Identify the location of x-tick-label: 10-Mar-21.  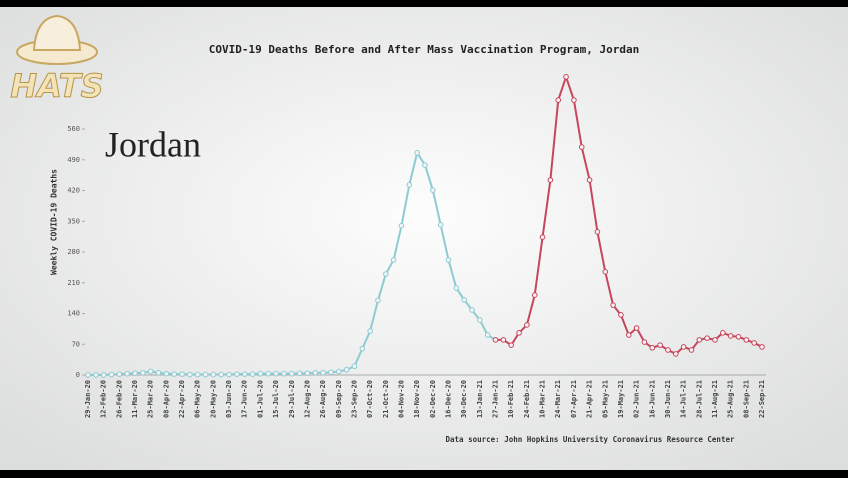
(543, 399).